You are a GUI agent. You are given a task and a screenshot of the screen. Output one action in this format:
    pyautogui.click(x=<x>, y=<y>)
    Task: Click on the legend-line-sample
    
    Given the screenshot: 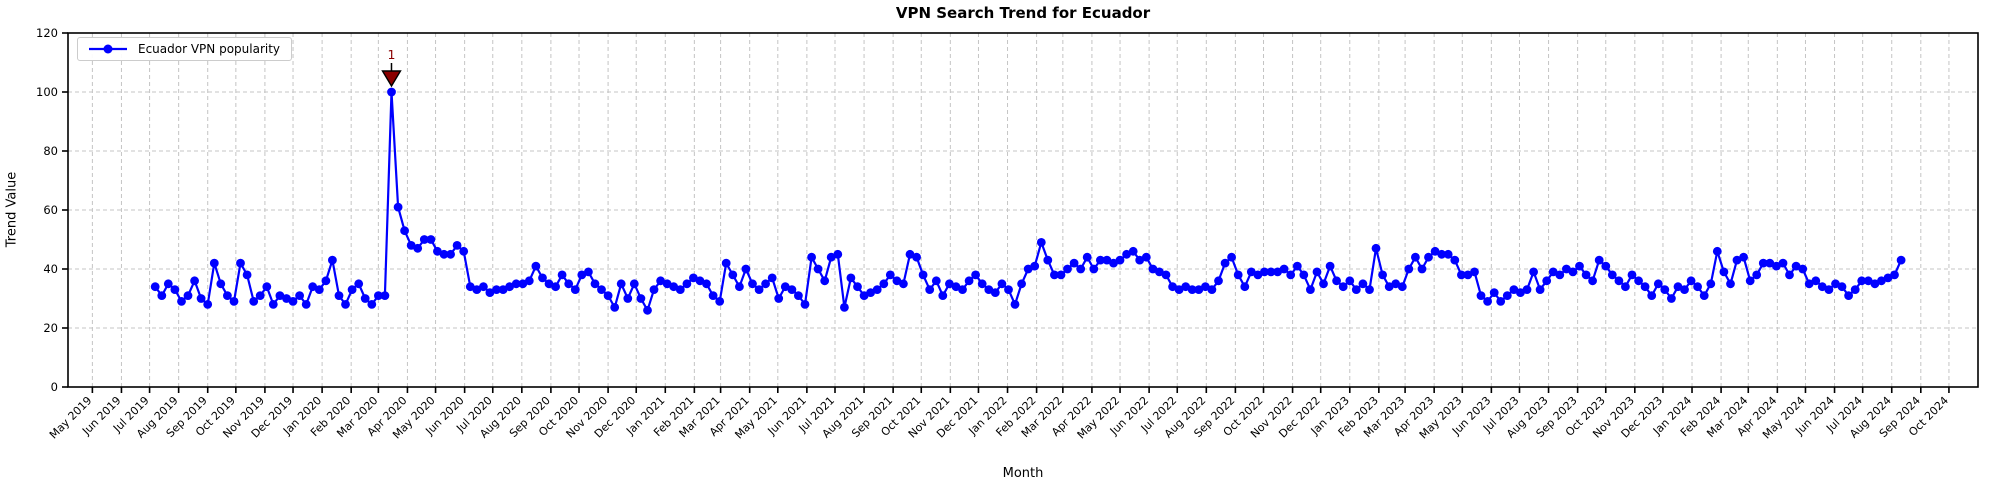 What is the action you would take?
    pyautogui.click(x=108, y=49)
    